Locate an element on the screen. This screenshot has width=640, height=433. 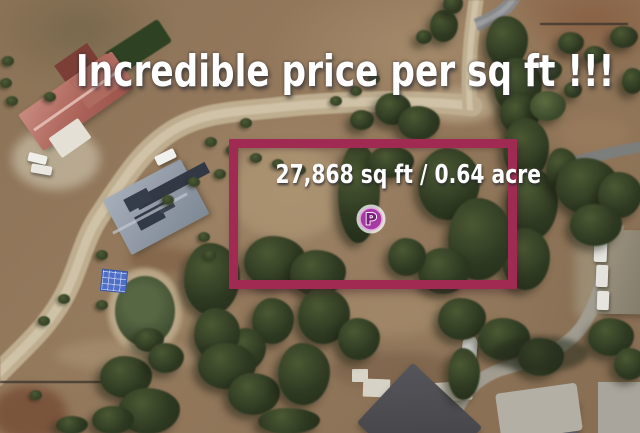
area-label: 27,868 sq ft / 0.64 acre is located at coordinates (389, 175).